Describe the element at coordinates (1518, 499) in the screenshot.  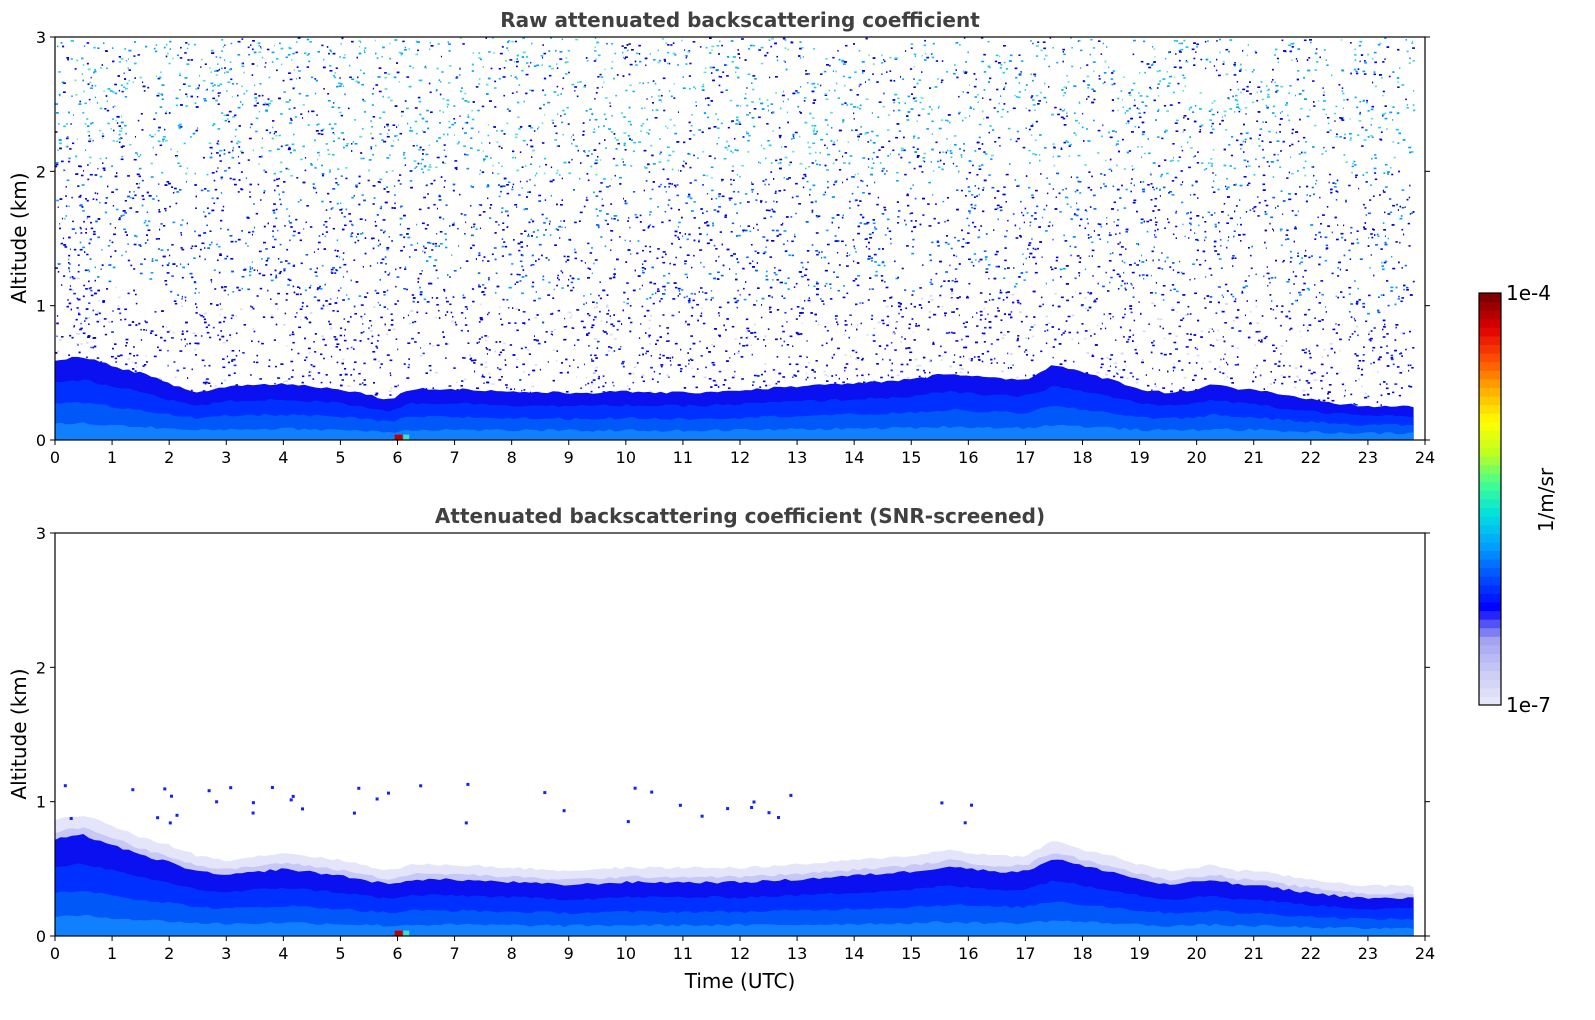
I see `colorbar: 1e-4 1e-7 1/m/sr` at that location.